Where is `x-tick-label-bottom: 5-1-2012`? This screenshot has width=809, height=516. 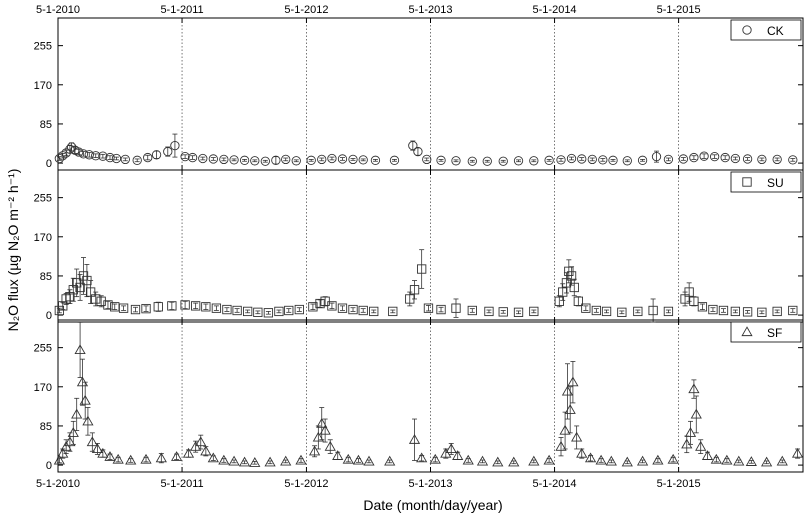 x-tick-label-bottom: 5-1-2012 is located at coordinates (306, 484).